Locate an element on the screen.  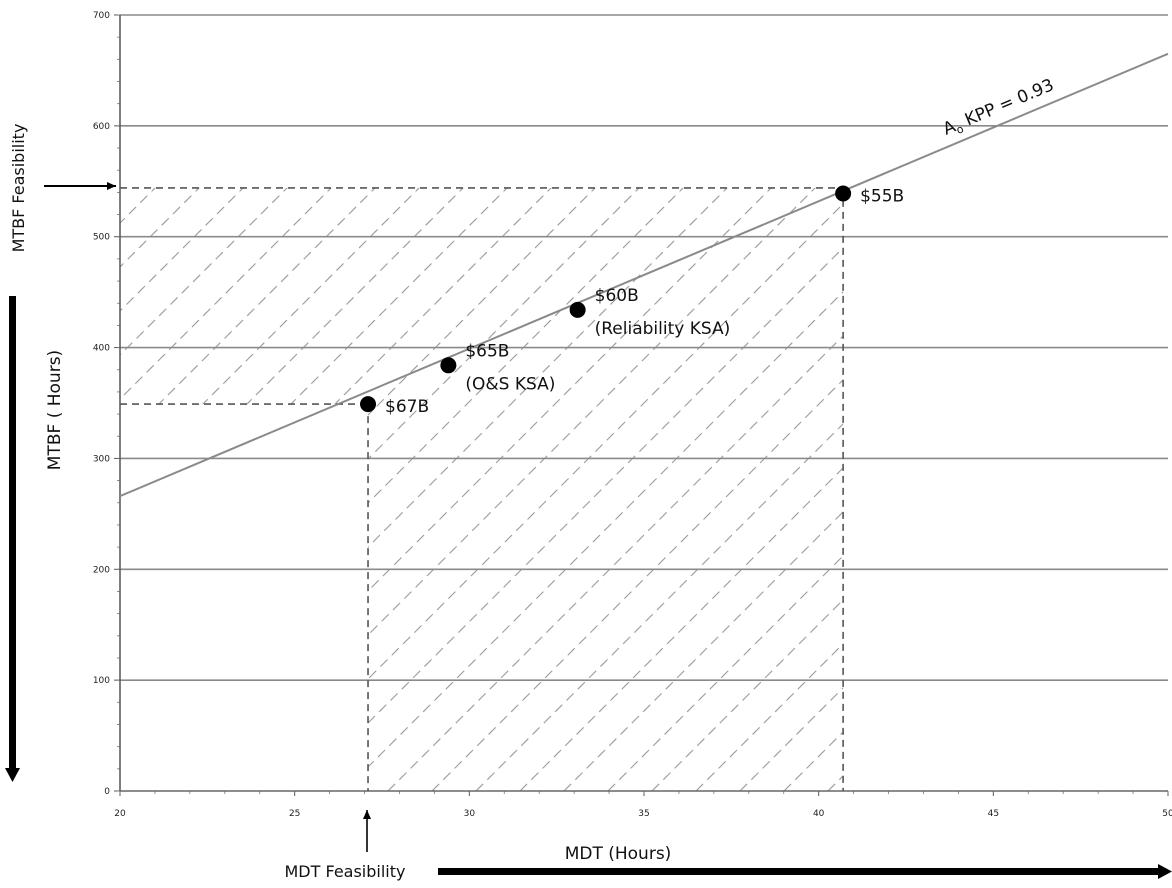
y-tick-label-100: 100 is located at coordinates (101, 681).